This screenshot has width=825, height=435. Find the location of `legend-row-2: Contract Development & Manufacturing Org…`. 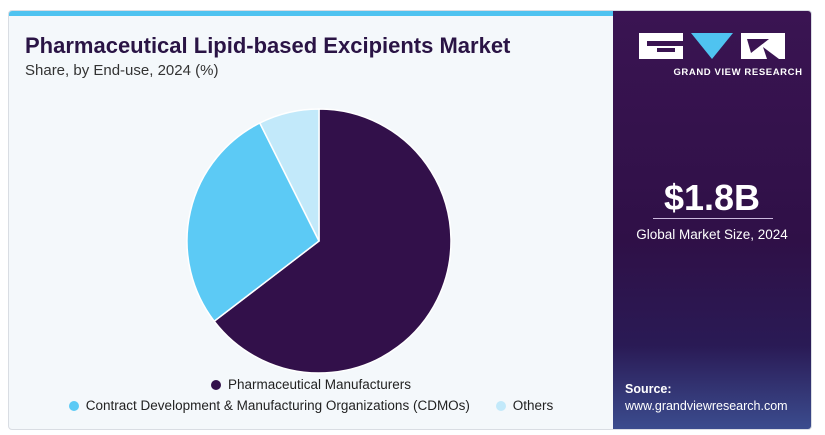

legend-row-2: Contract Development & Manufacturing Org… is located at coordinates (311, 406).